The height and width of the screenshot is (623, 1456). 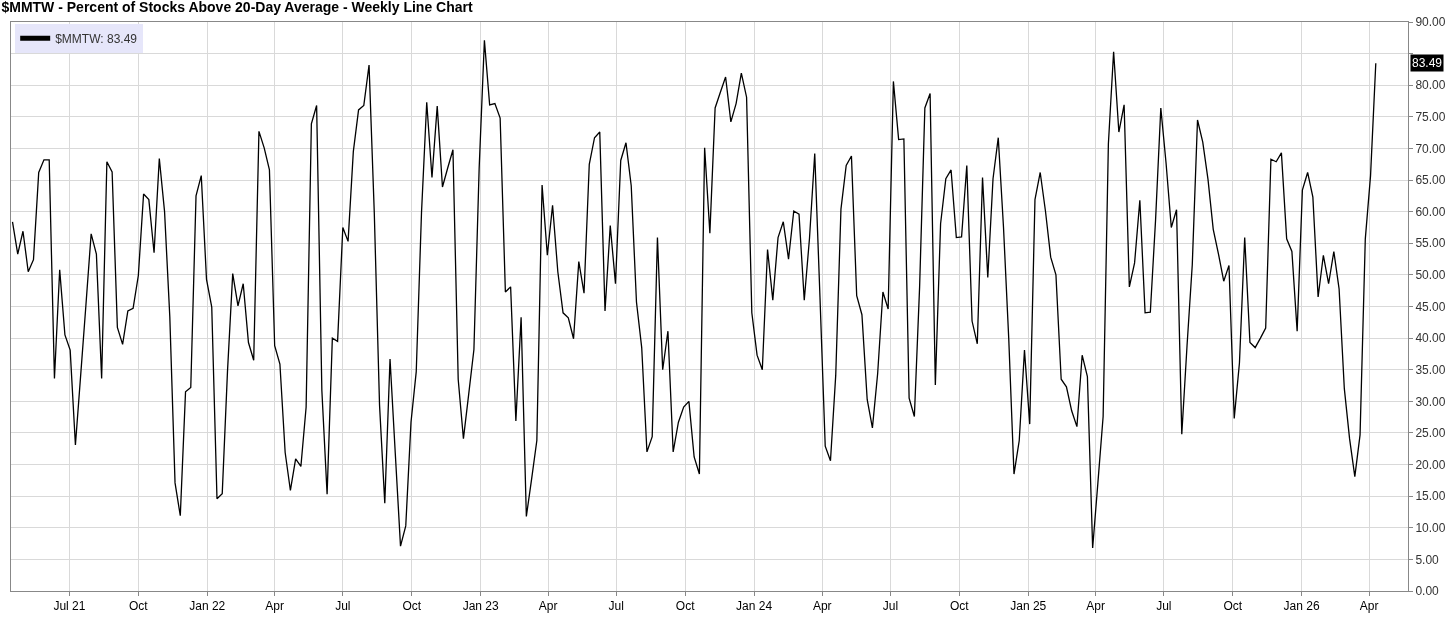 I want to click on x-tick-label: Jan 22, so click(x=207, y=606).